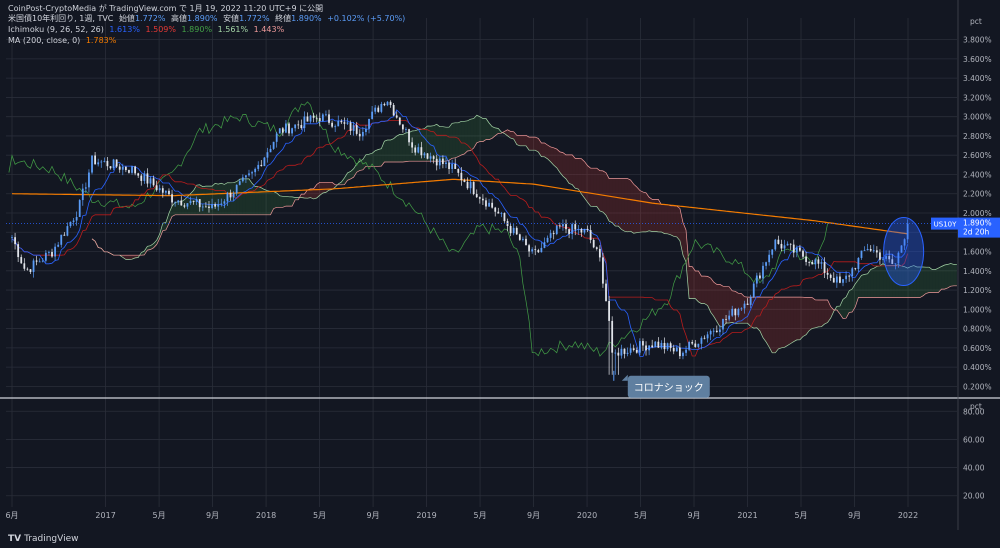 The width and height of the screenshot is (1000, 548). I want to click on close-value: 1.890%, so click(306, 18).